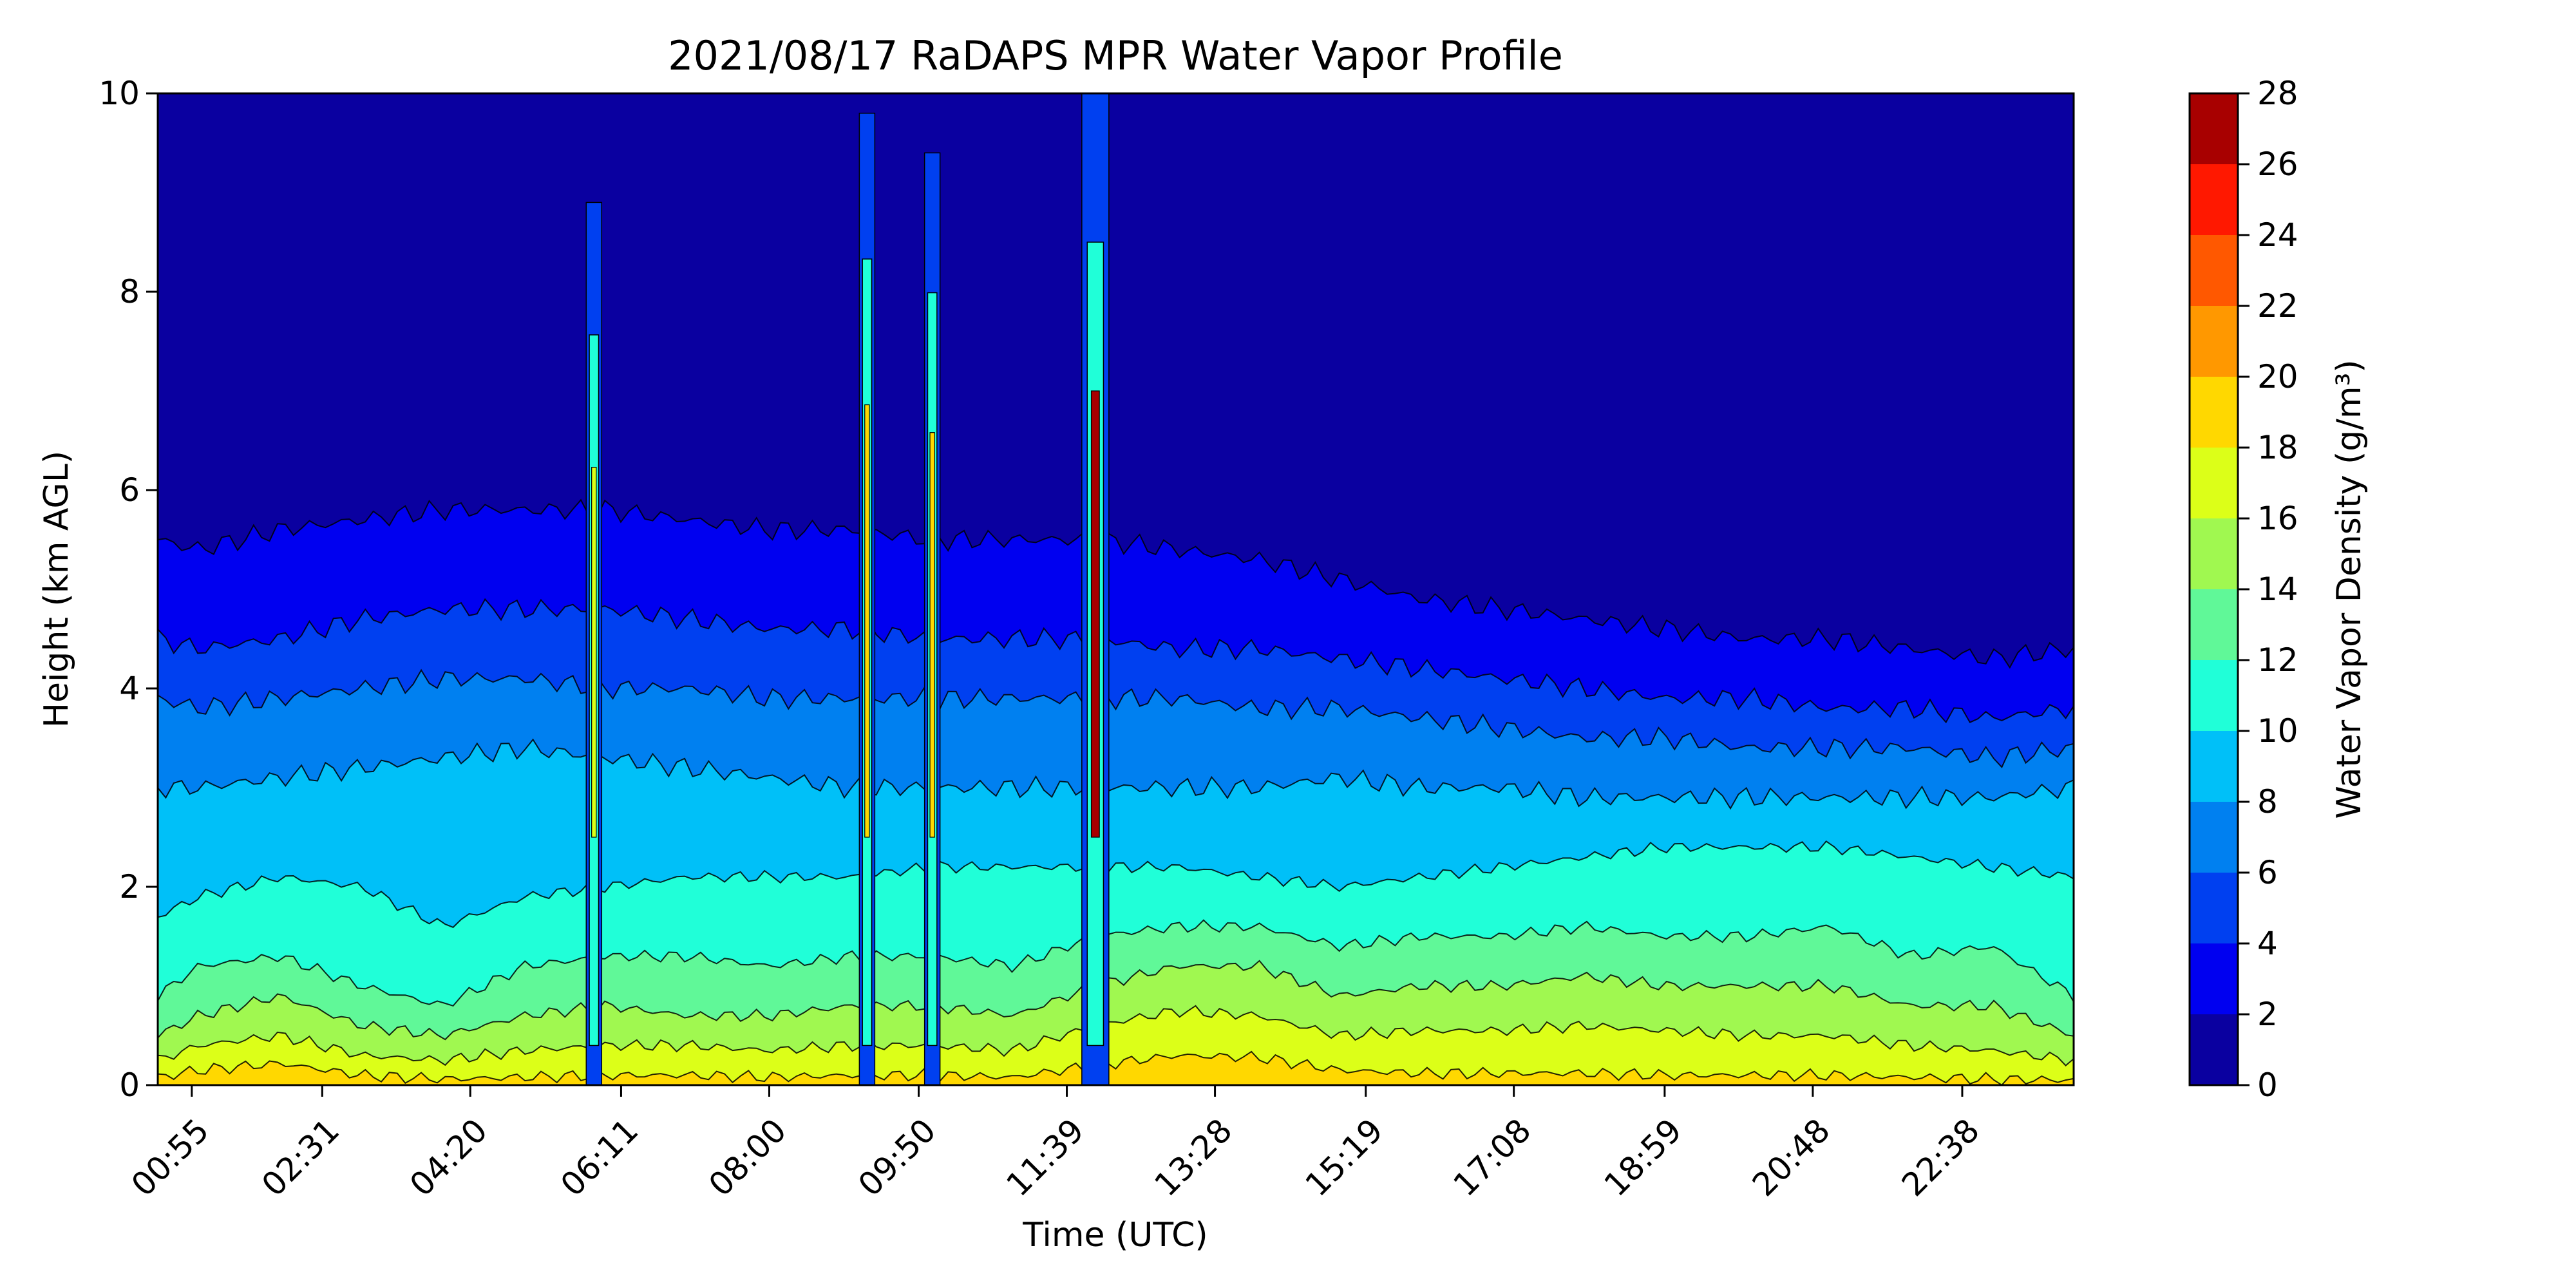  What do you see at coordinates (2267, 873) in the screenshot?
I see `colorbar-tick-label: 6` at bounding box center [2267, 873].